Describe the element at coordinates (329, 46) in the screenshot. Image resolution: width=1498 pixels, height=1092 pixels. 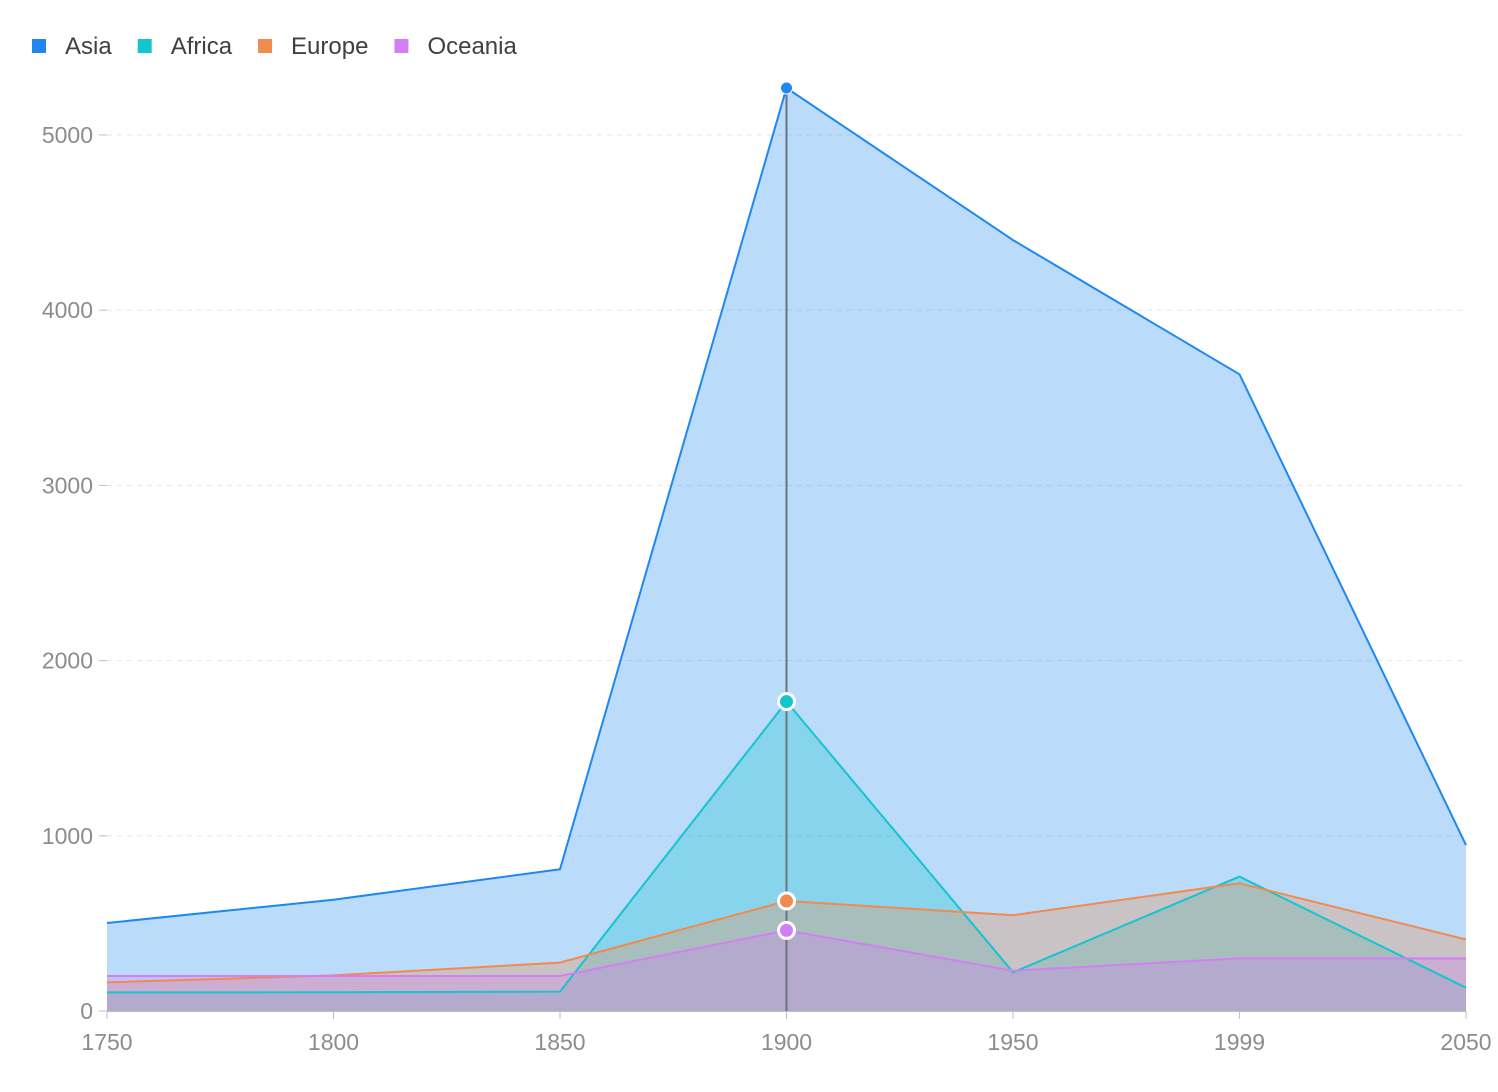
I see `legend-label: Europe` at that location.